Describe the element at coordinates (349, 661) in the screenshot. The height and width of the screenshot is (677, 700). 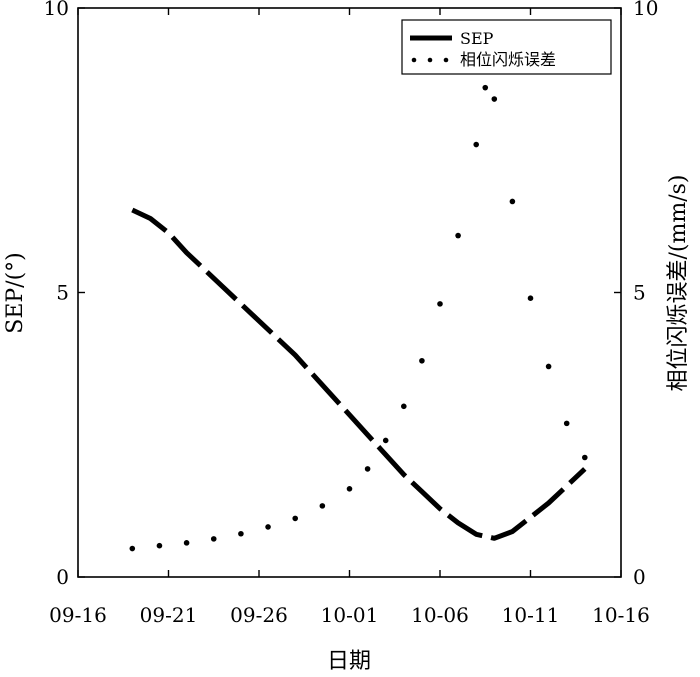
I see `x-axis-title: 日期` at that location.